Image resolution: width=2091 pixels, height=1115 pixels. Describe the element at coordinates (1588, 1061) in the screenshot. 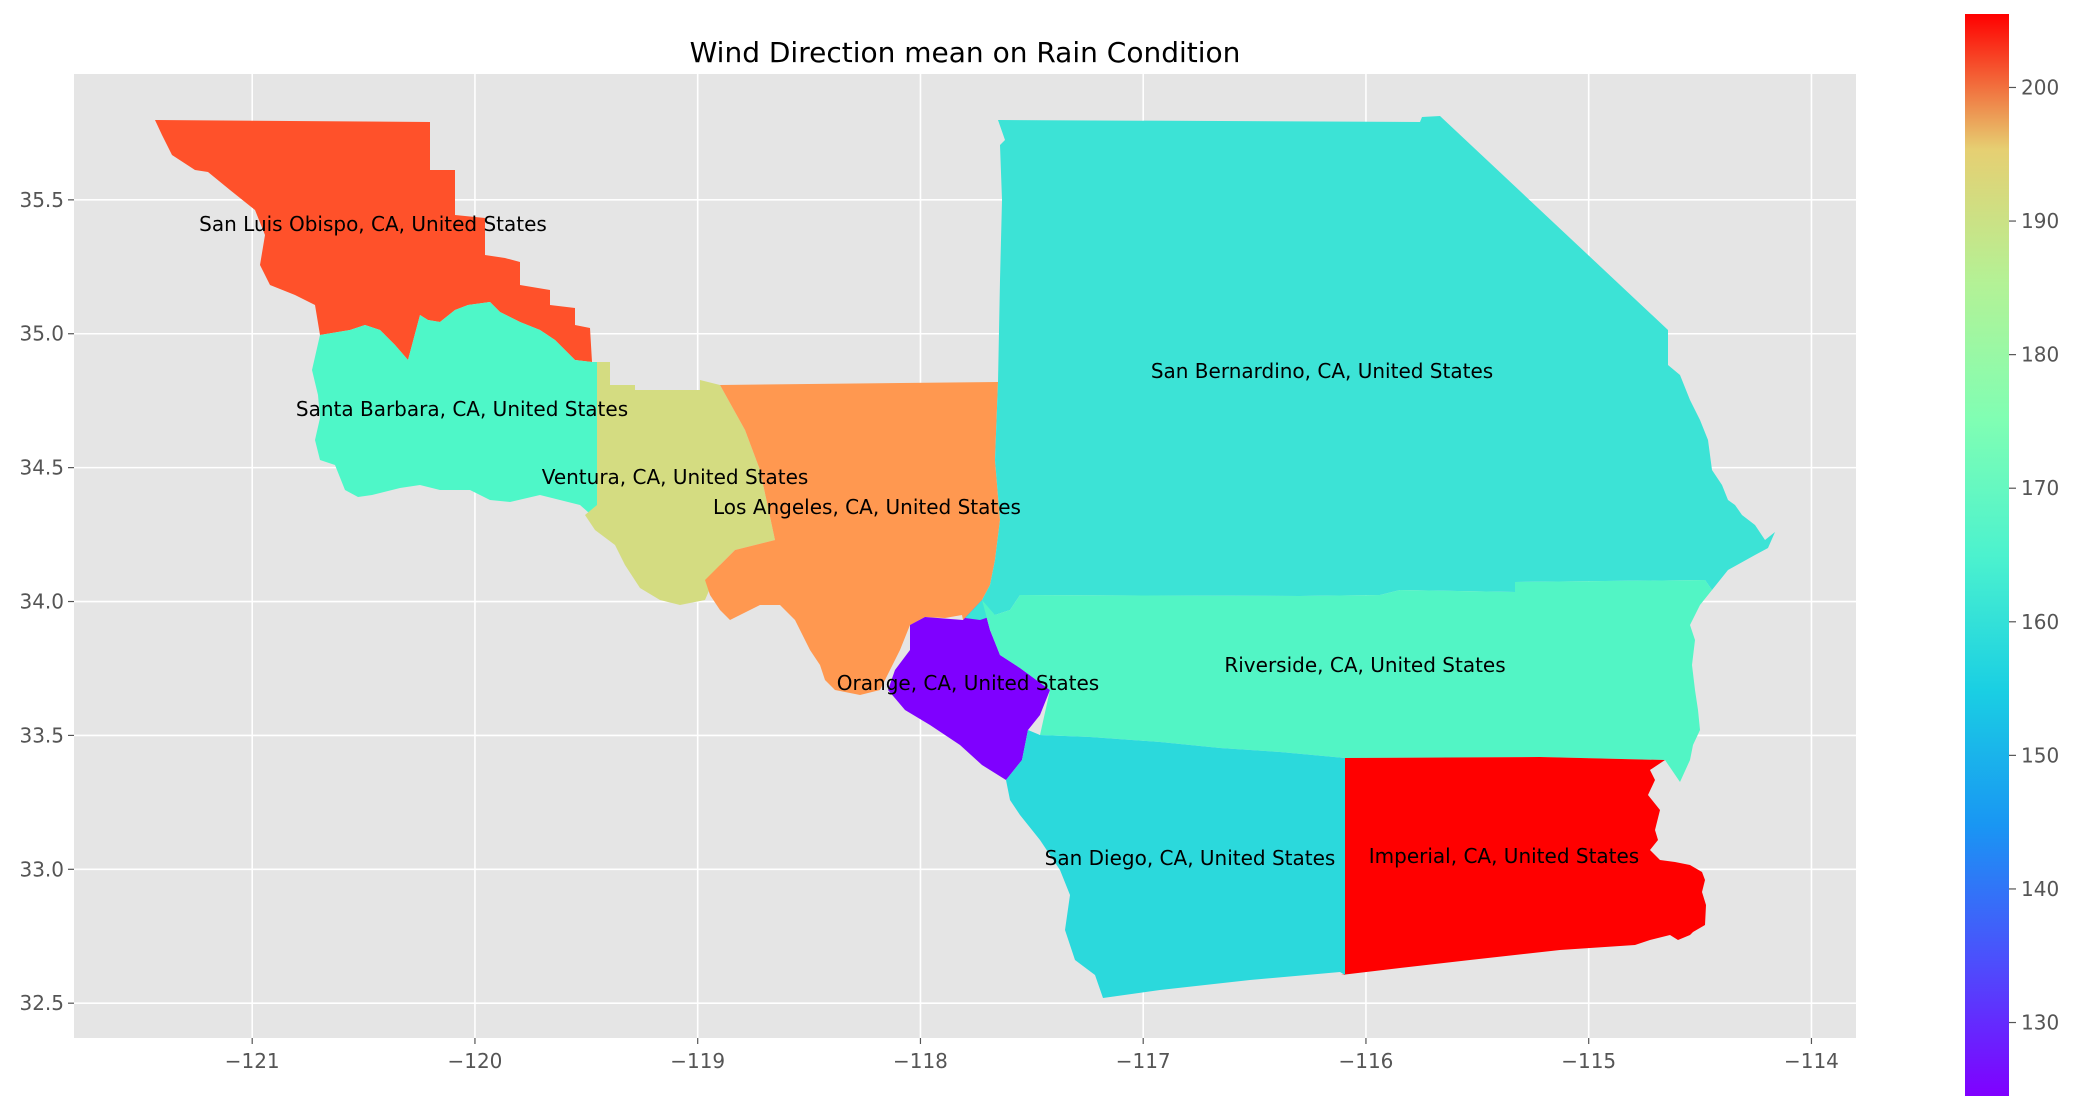

I see `x-tick-label: −115` at that location.